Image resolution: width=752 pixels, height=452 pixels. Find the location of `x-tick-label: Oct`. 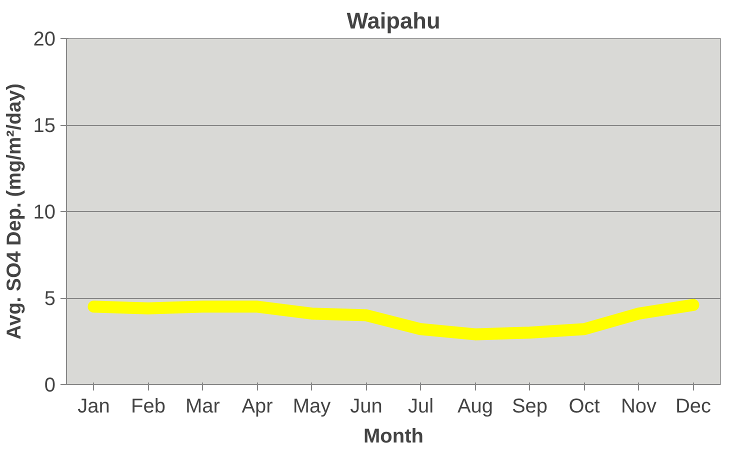

x-tick-label: Oct is located at coordinates (584, 407).